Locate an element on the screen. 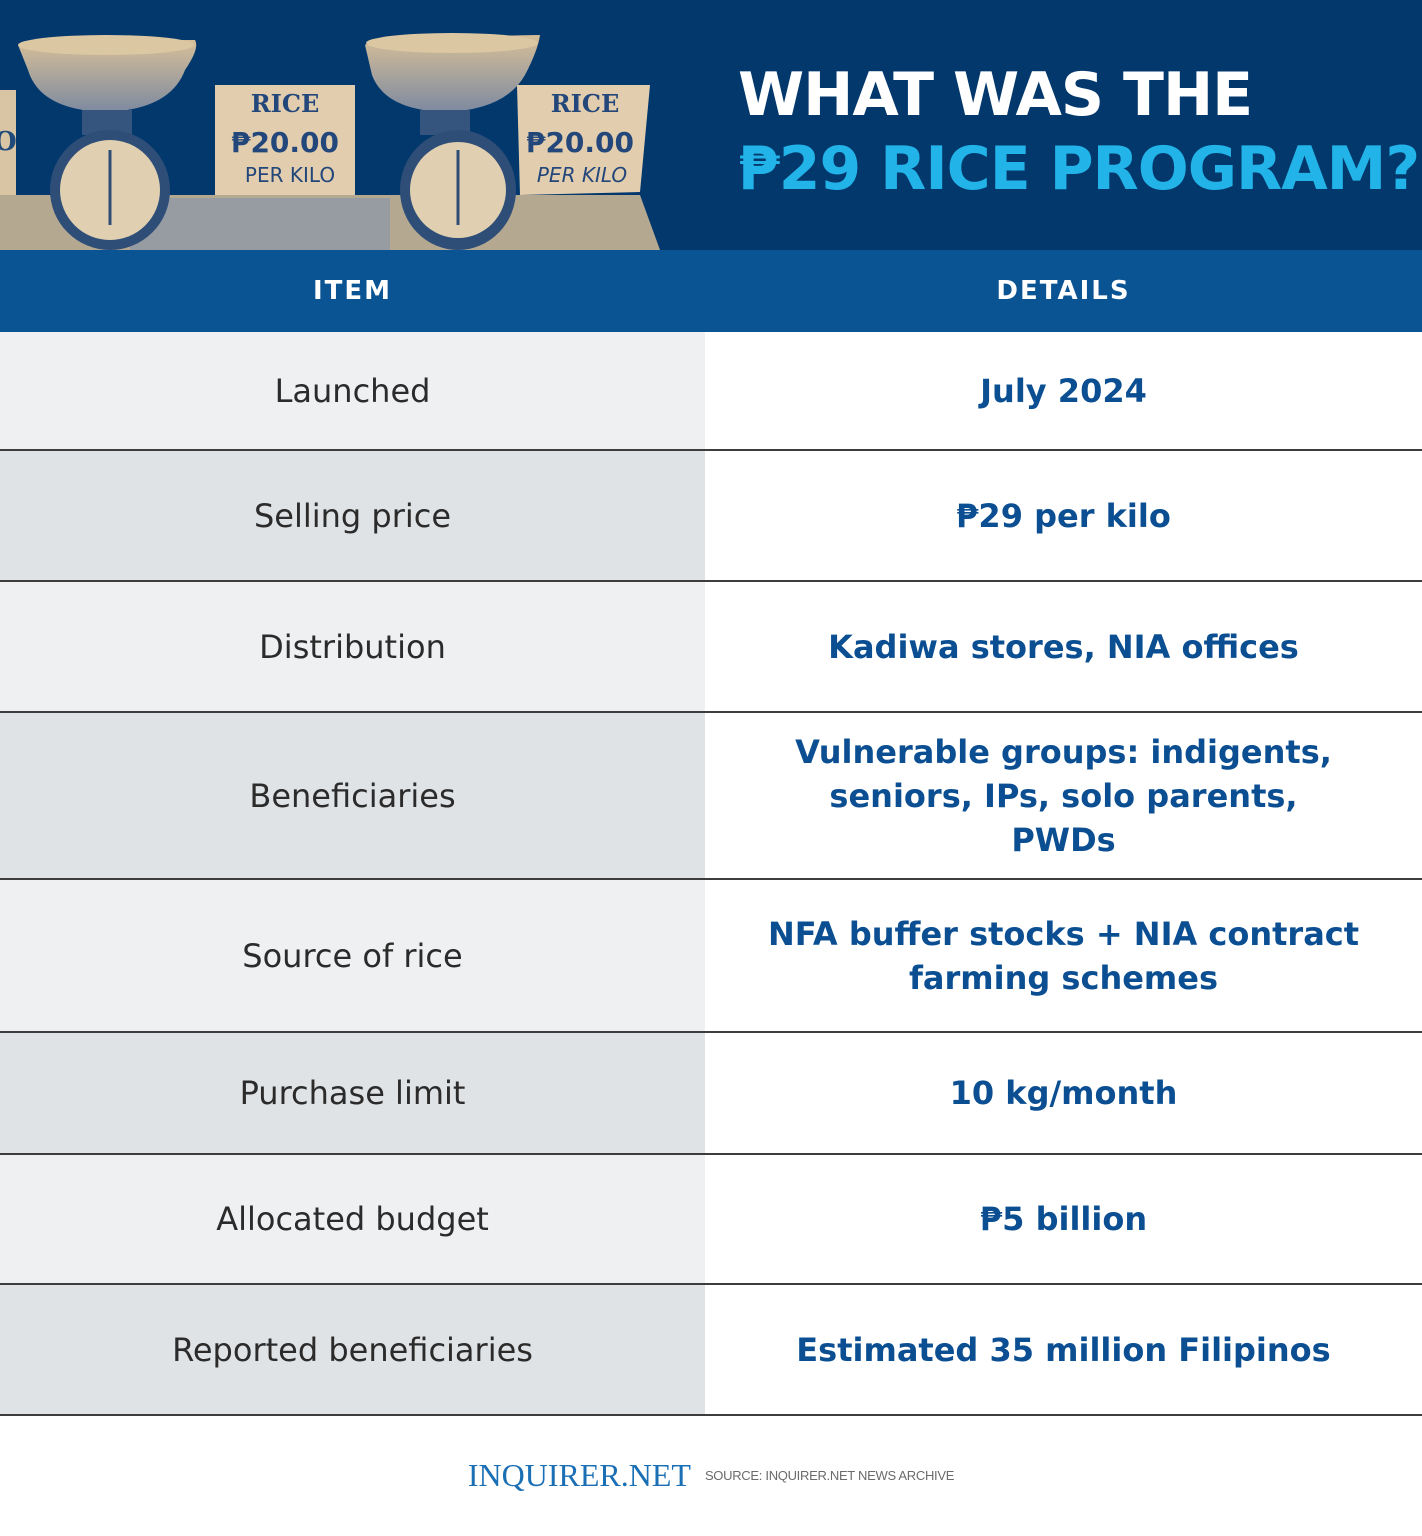 Image resolution: width=1422 pixels, height=1536 pixels. table-column-headers: ITEM DETAILS is located at coordinates (711, 291).